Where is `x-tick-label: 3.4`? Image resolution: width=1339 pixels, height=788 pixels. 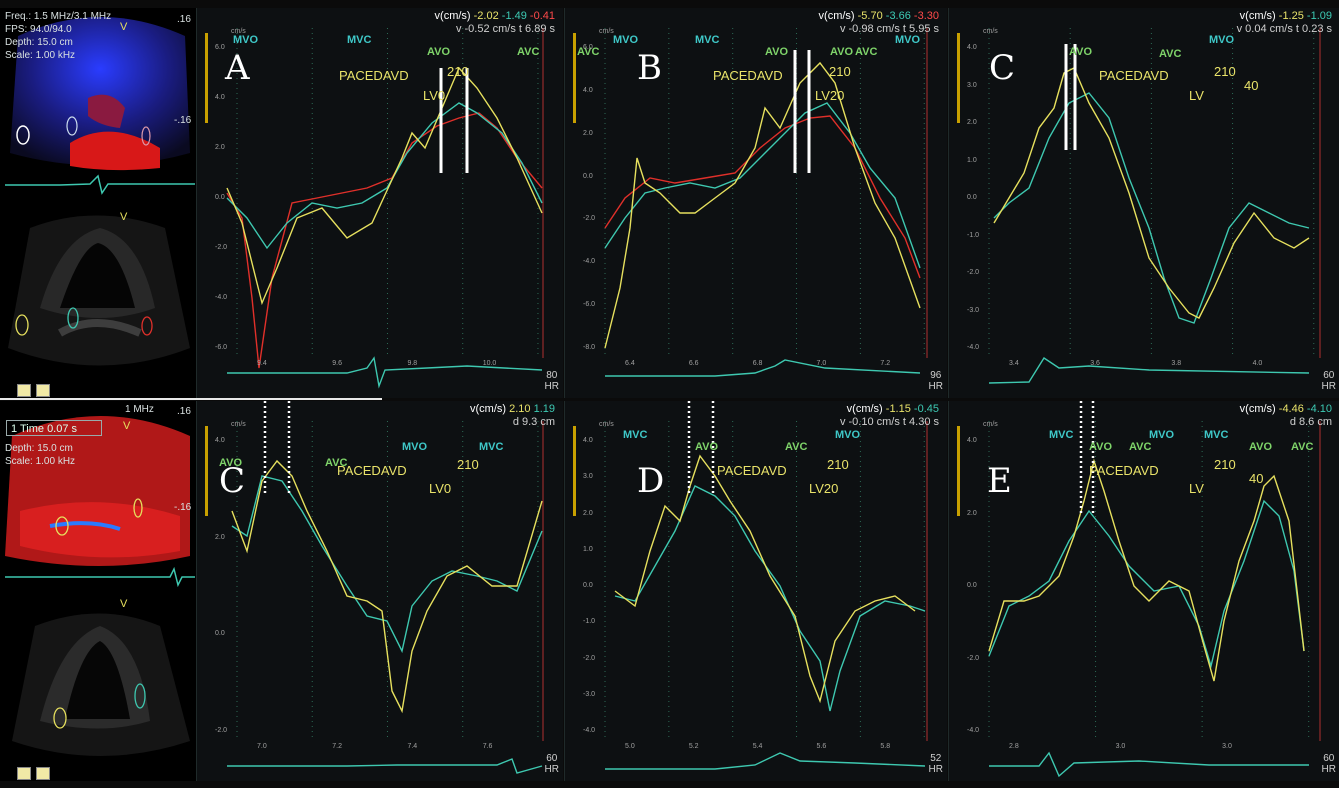 x-tick-label: 3.4 is located at coordinates (1014, 363).